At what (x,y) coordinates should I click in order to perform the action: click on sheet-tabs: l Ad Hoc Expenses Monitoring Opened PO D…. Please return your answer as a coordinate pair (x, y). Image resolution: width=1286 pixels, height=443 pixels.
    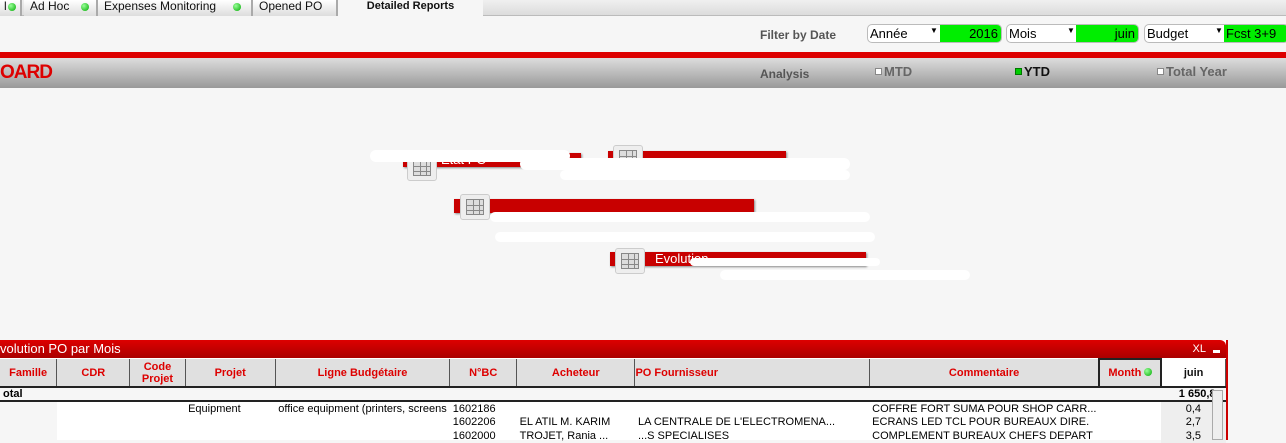
    Looking at the image, I should click on (643, 8).